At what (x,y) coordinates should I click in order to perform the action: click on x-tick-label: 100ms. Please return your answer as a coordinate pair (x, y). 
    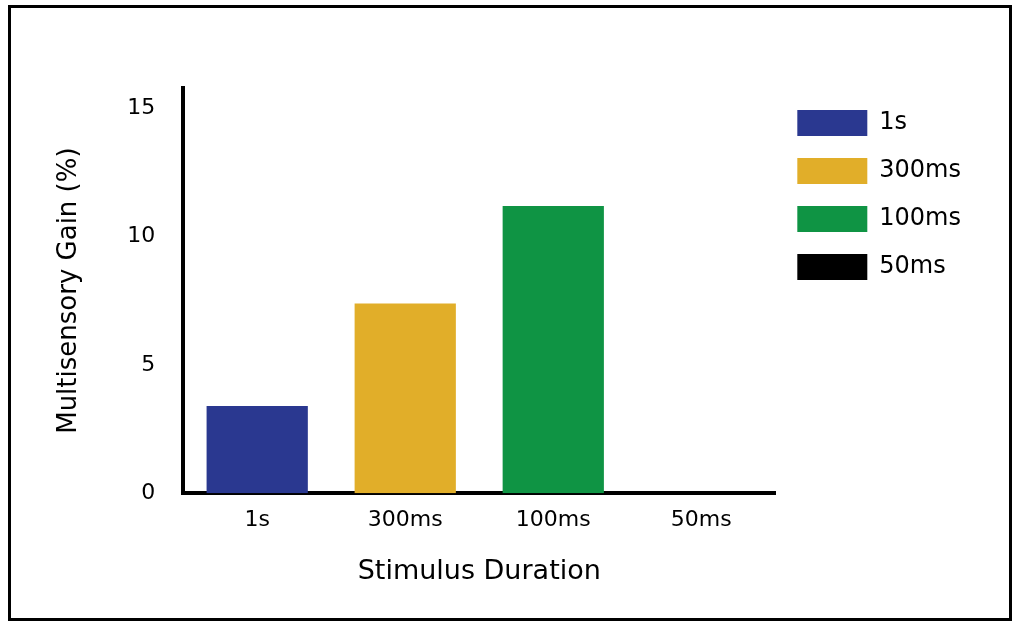
    Looking at the image, I should click on (553, 519).